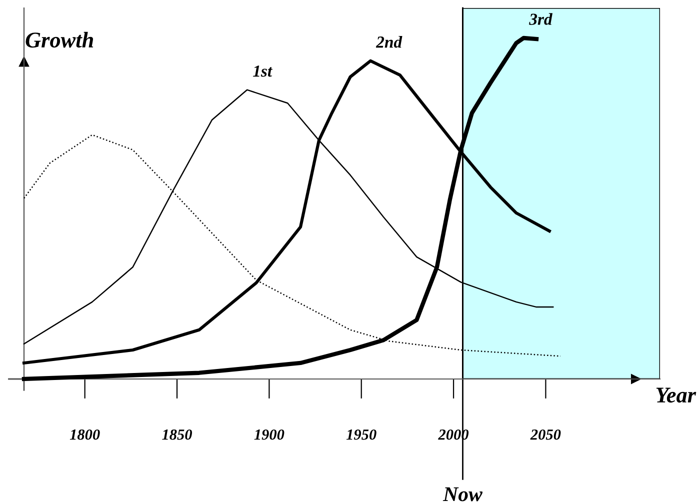  I want to click on x-tick-label: 1850, so click(177, 434).